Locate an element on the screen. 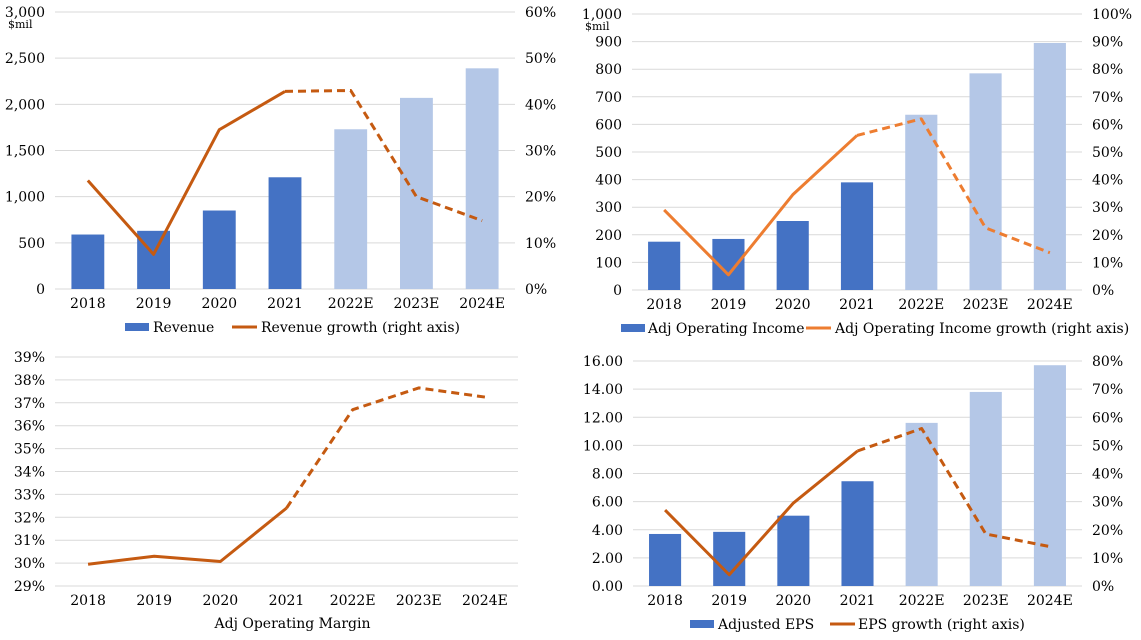  y-left-tick-label: 29% is located at coordinates (29, 587).